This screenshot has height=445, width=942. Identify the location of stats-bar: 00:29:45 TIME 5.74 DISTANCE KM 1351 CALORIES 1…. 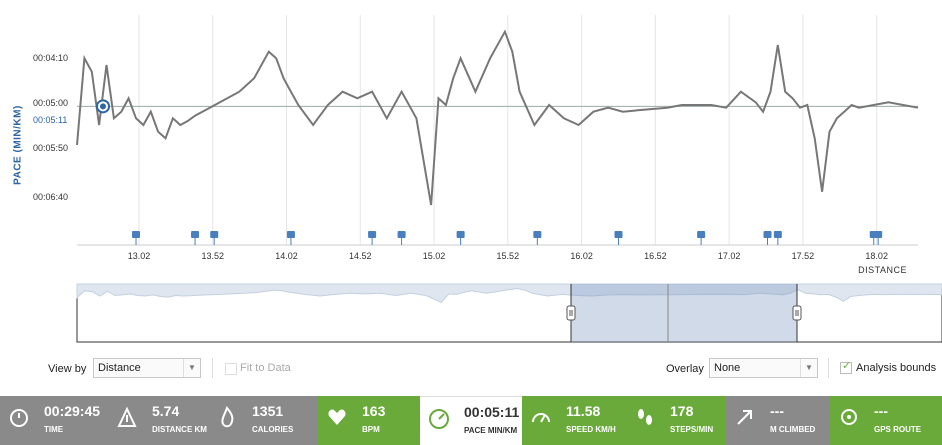
(471, 420).